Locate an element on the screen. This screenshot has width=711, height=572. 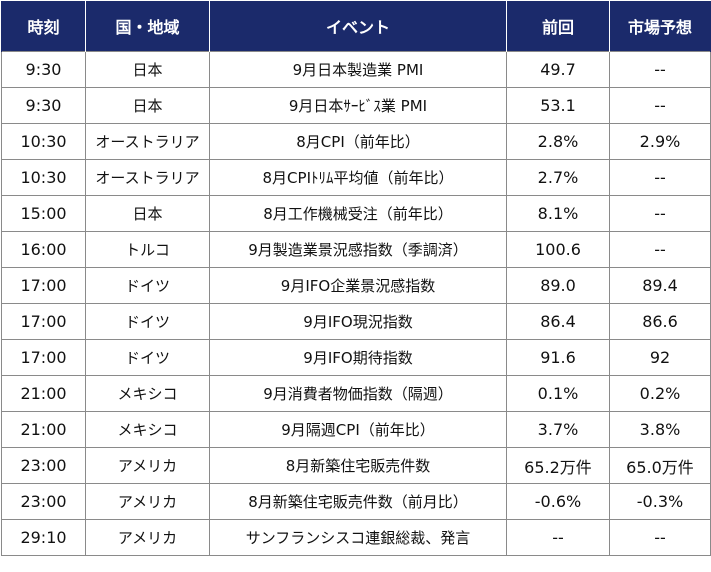
time-cell: 15:00 is located at coordinates (43, 213).